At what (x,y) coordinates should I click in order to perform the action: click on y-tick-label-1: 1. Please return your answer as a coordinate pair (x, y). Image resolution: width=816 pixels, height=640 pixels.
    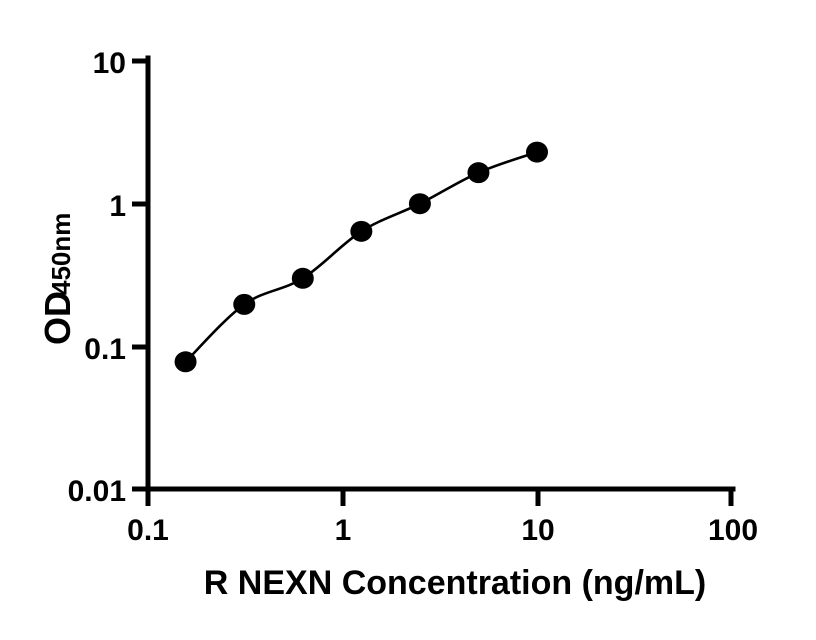
    Looking at the image, I should click on (117, 206).